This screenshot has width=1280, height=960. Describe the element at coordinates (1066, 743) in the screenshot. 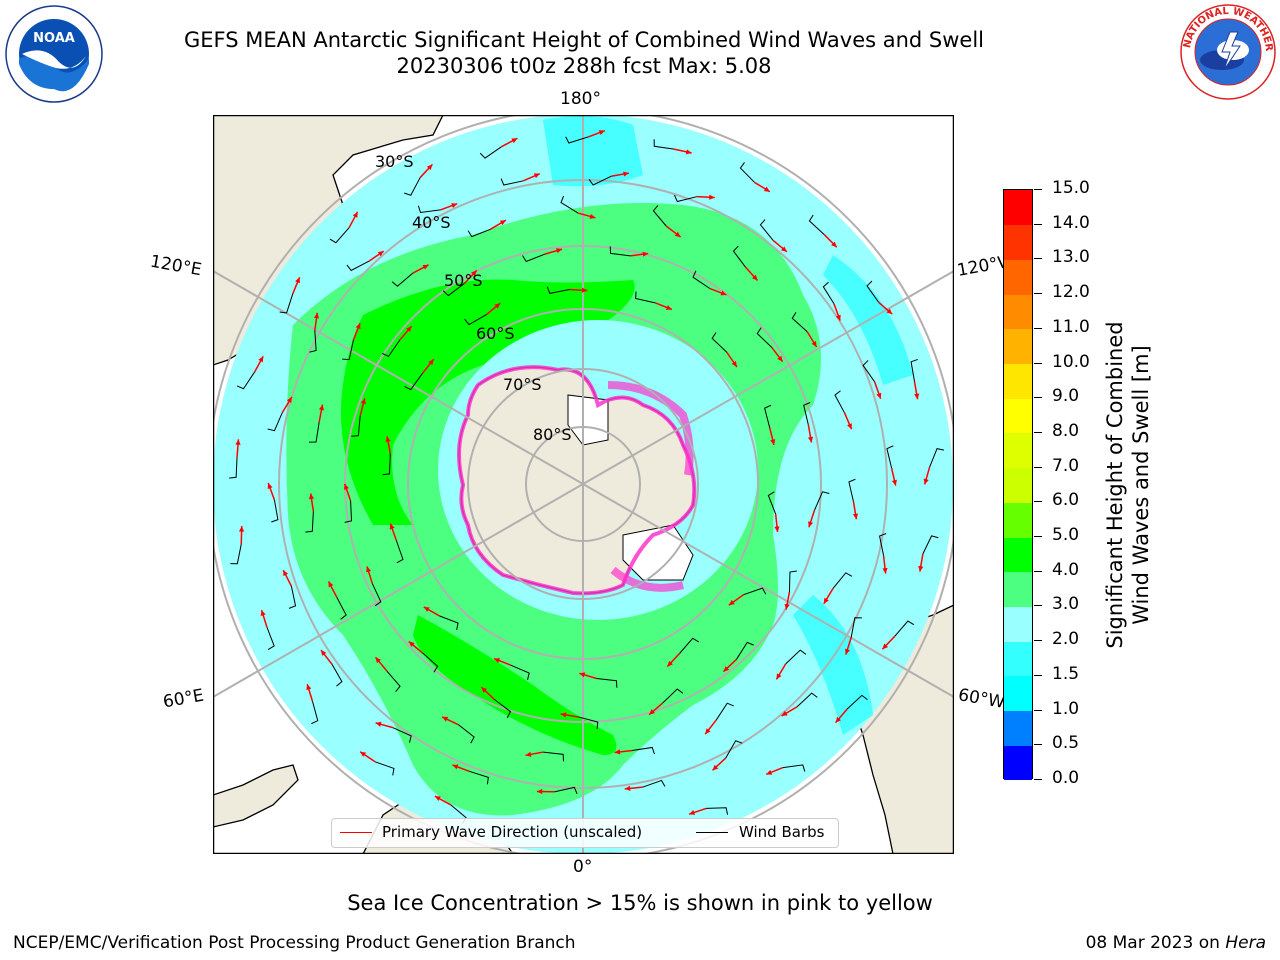

I see `colorbar-tick-label: 0.5` at that location.